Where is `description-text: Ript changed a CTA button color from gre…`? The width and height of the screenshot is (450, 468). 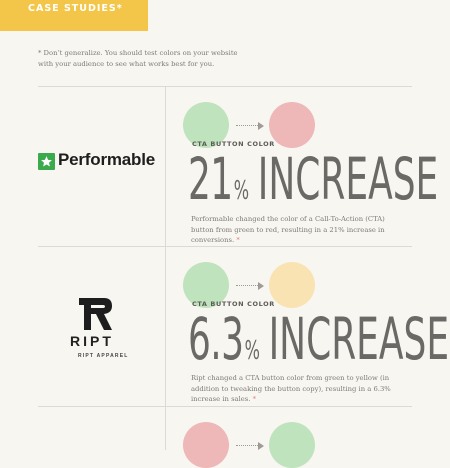
description-text: Ript changed a CTA button color from gre… is located at coordinates (291, 388).